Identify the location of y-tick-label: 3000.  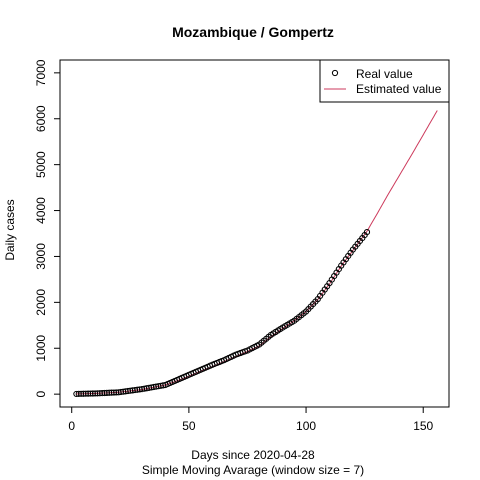
(41, 256).